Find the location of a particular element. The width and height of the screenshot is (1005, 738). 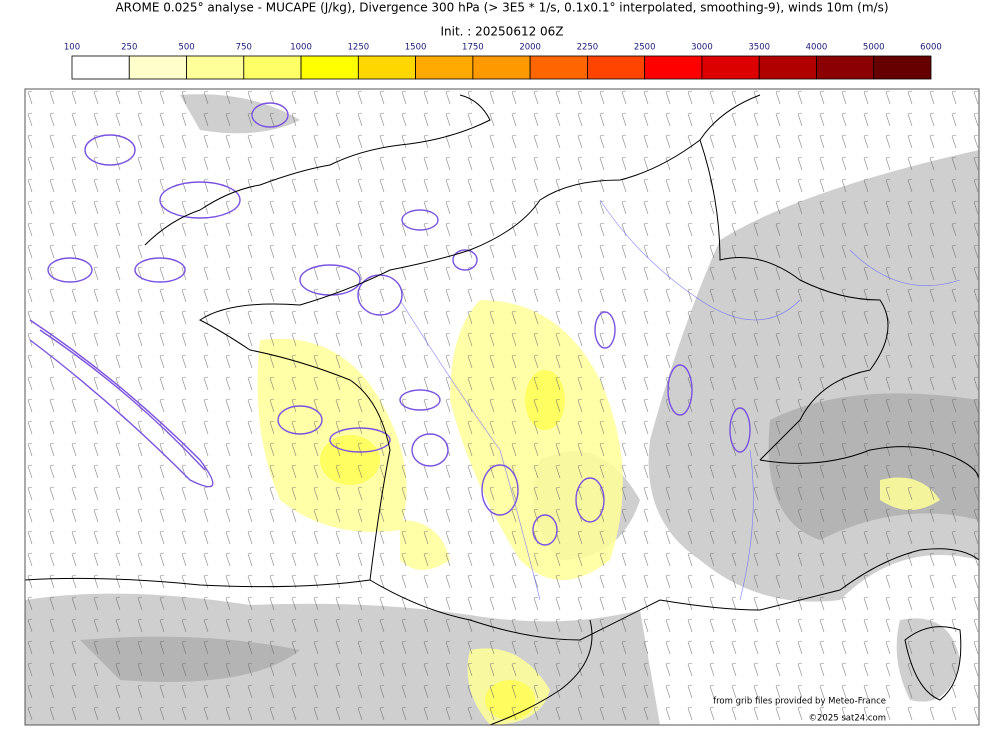

colorbar-label: 1000 is located at coordinates (301, 48).